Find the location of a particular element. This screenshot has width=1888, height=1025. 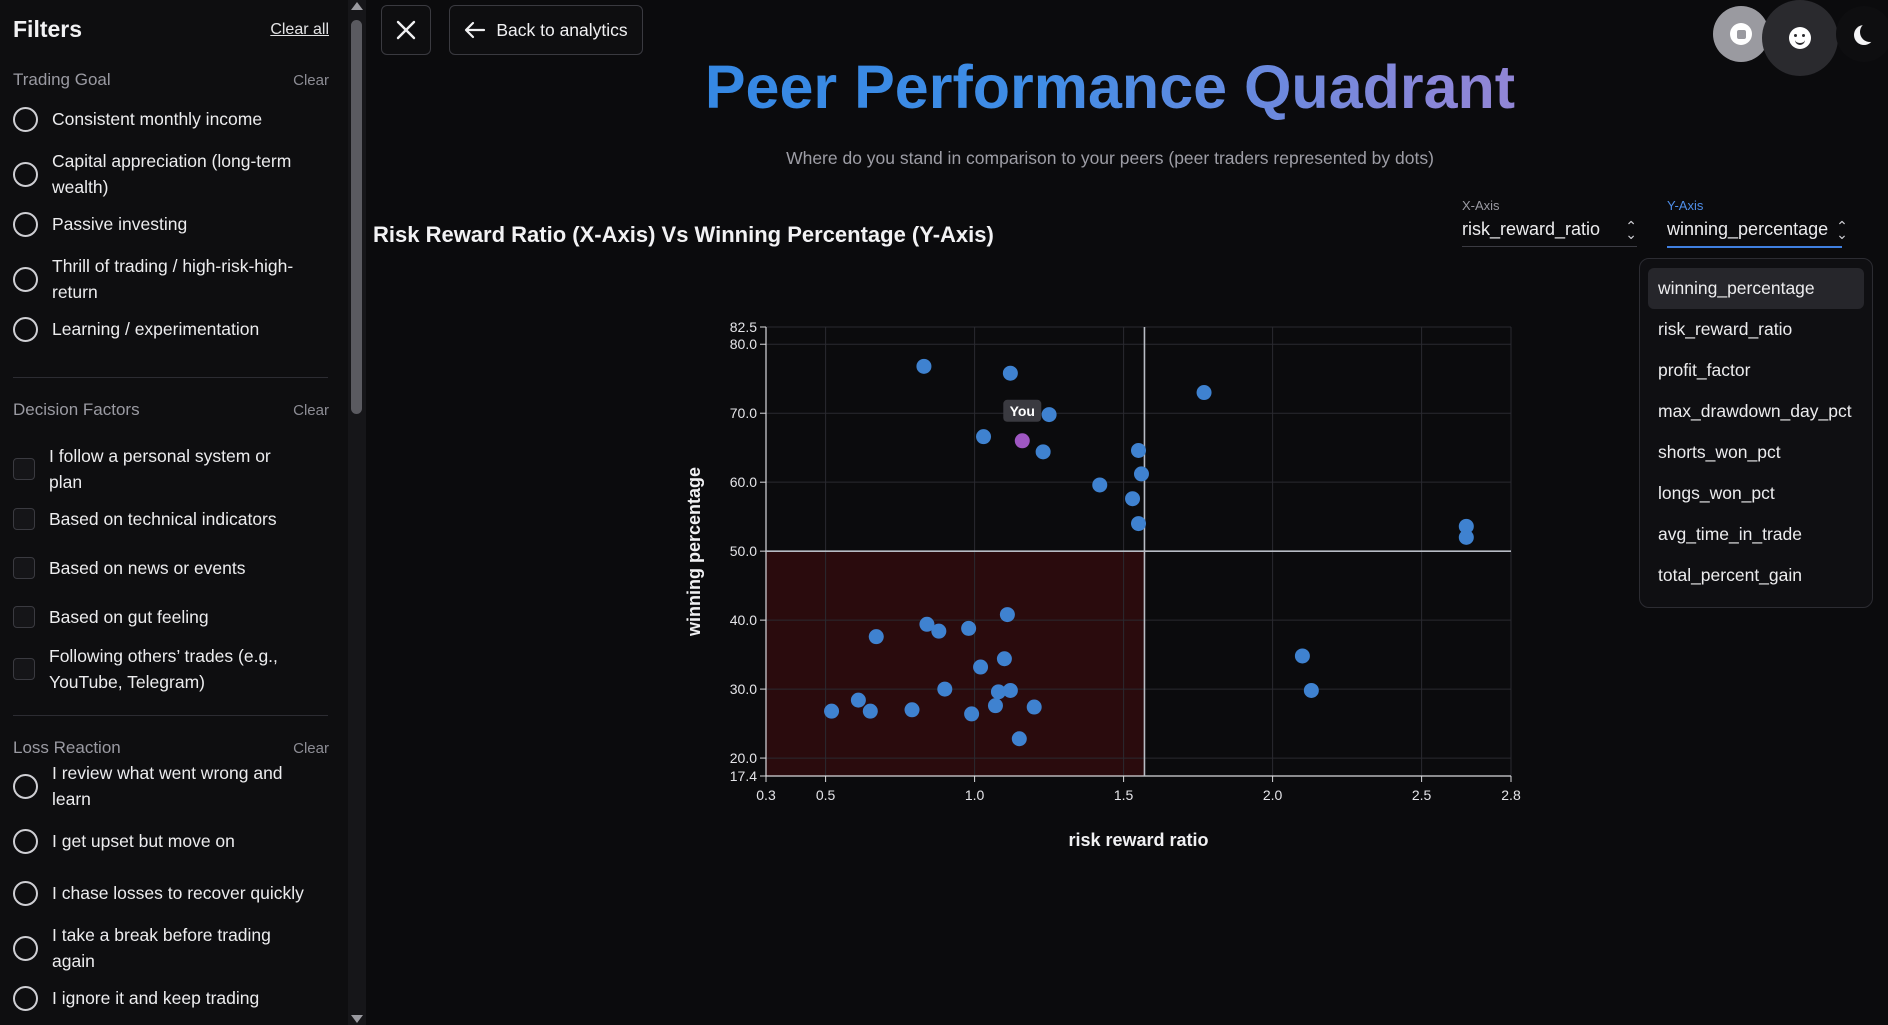

dropdown-option: total_percent_gain is located at coordinates (1730, 575).